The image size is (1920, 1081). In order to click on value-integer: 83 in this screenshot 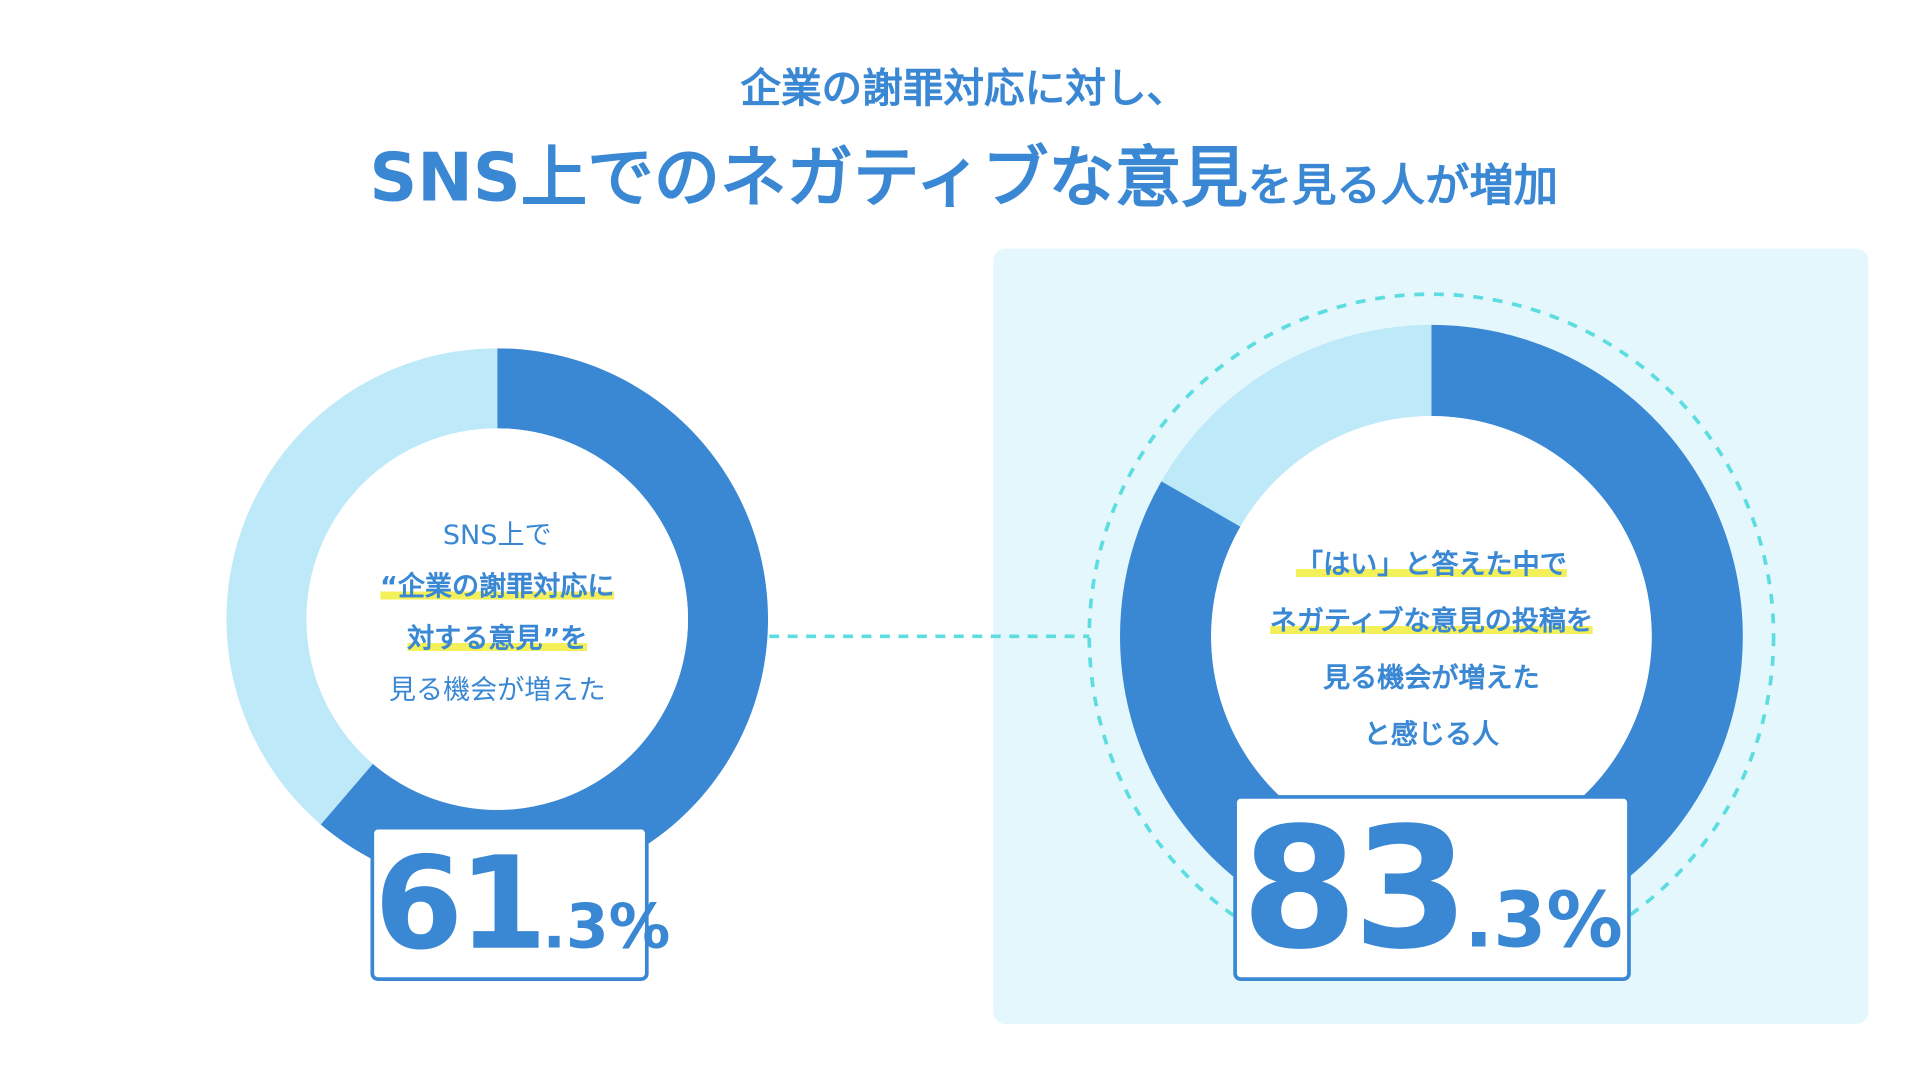, I will do `click(1355, 890)`.